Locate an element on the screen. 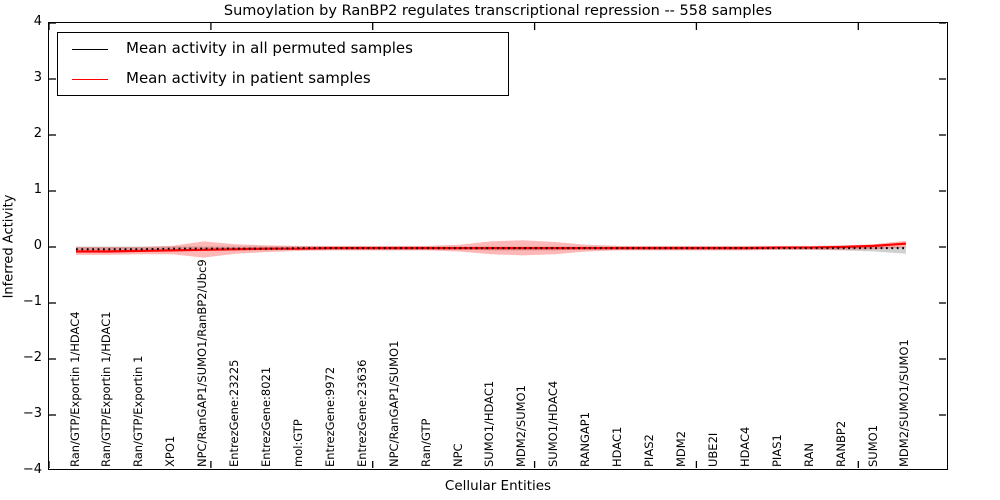 The width and height of the screenshot is (1000, 500). x-category-label: MDM2/SUMO1/SUMO1 is located at coordinates (904, 403).